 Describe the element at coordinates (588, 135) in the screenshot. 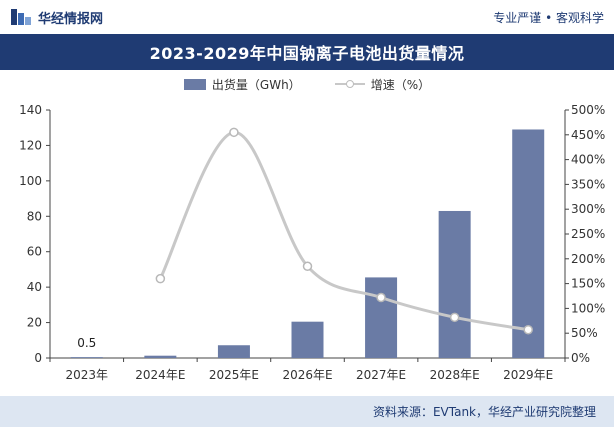

I see `y-right-tick-label: 450%` at that location.